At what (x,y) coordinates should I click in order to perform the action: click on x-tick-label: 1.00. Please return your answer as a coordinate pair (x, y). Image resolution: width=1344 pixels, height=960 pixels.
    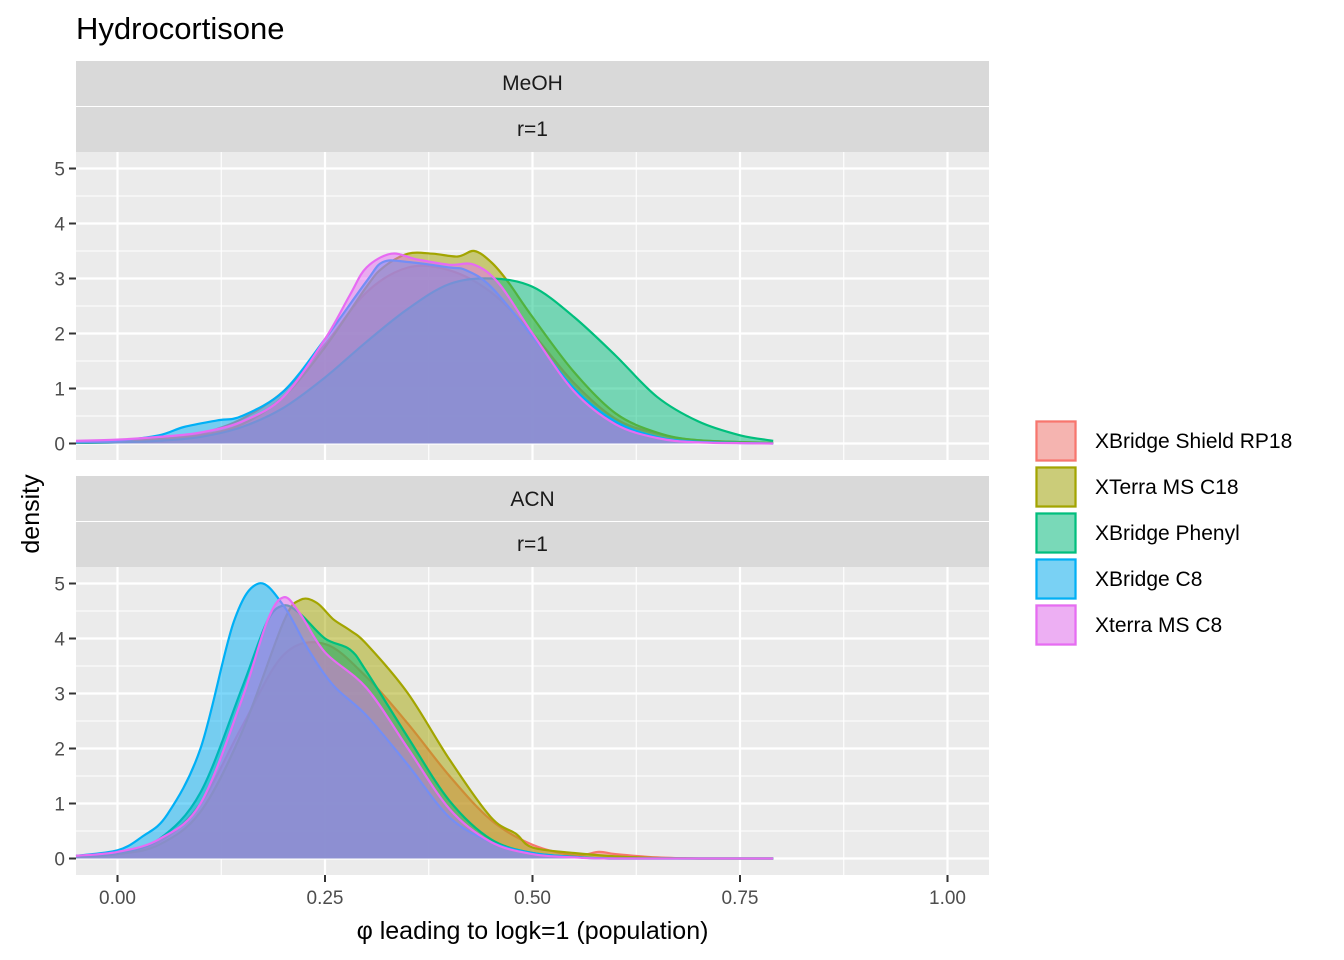
    Looking at the image, I should click on (947, 898).